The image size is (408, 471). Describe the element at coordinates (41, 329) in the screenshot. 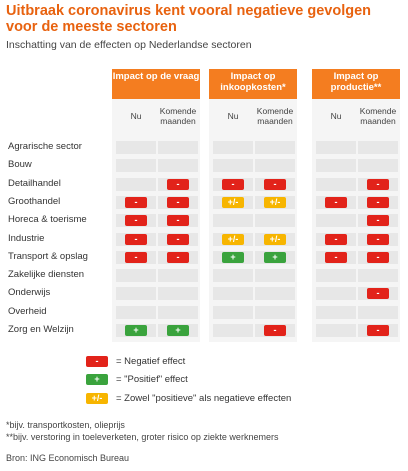

I see `row-label: Zorg en Welzijn` at that location.